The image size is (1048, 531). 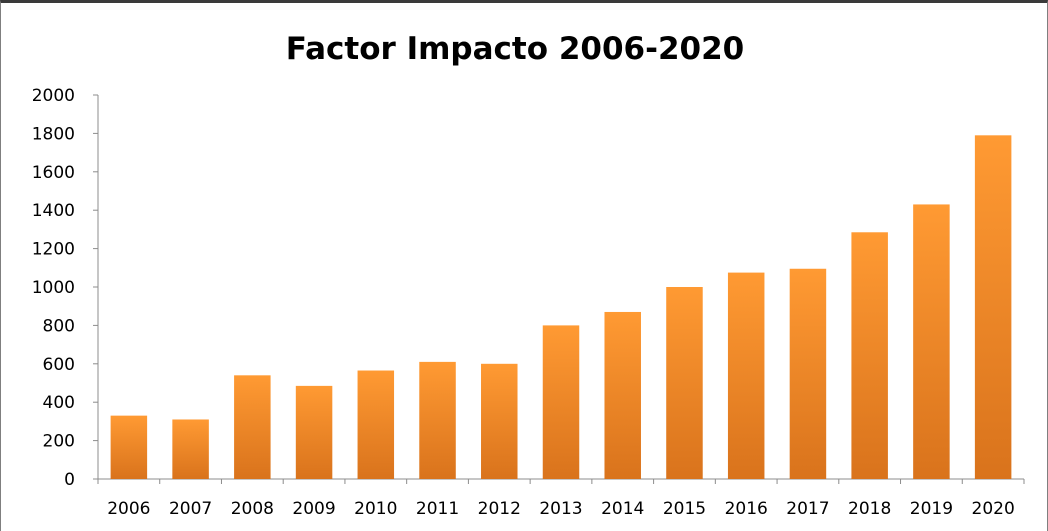 I want to click on y-tick-label: 1400, so click(x=53, y=211).